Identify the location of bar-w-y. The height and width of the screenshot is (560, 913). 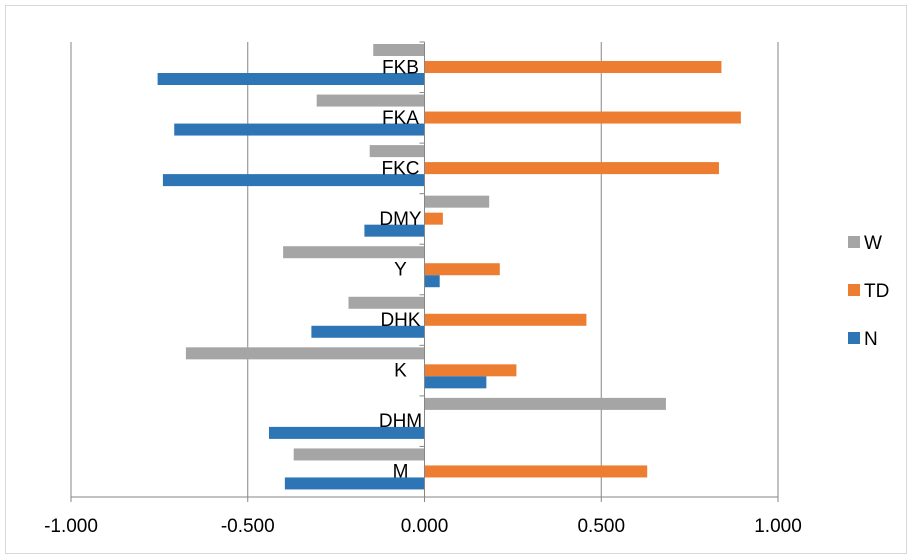
(354, 252).